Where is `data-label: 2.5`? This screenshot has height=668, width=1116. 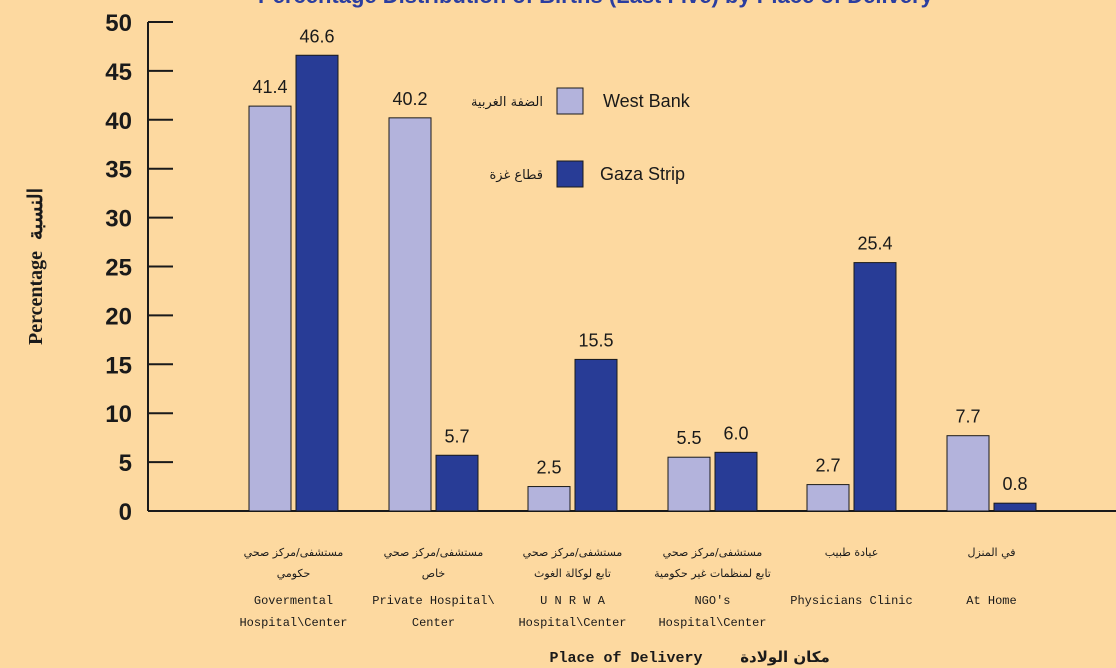 data-label: 2.5 is located at coordinates (548, 468).